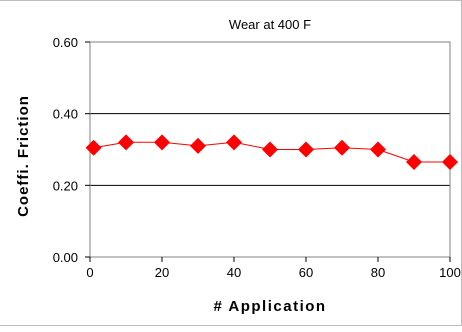  I want to click on chart-title: Wear at 400 F, so click(270, 24).